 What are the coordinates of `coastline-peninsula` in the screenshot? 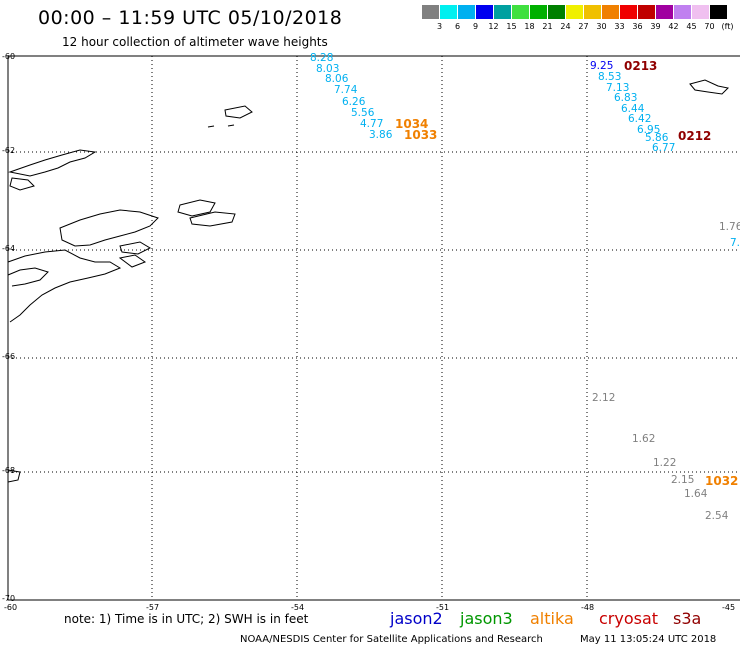 It's located at (64, 286).